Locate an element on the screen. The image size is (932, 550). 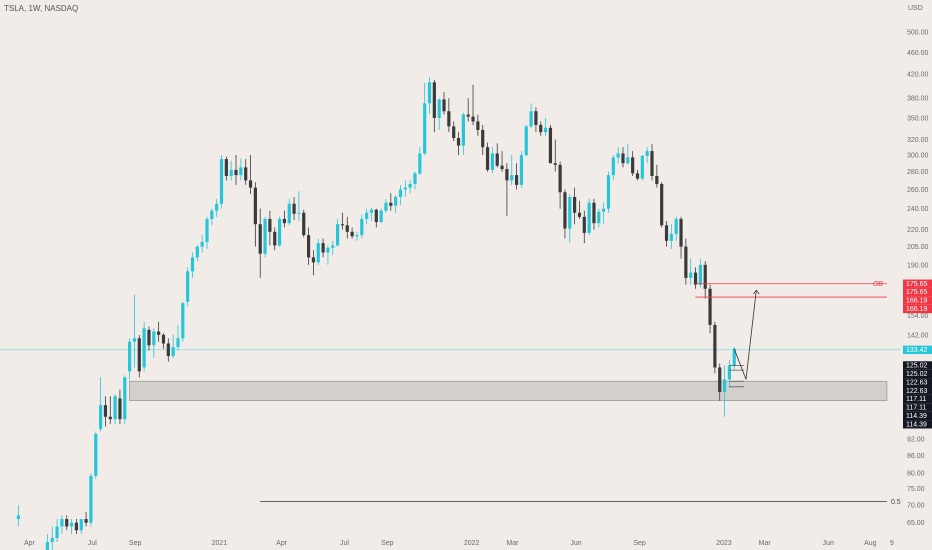
x-tick-label: 2022 is located at coordinates (472, 543).